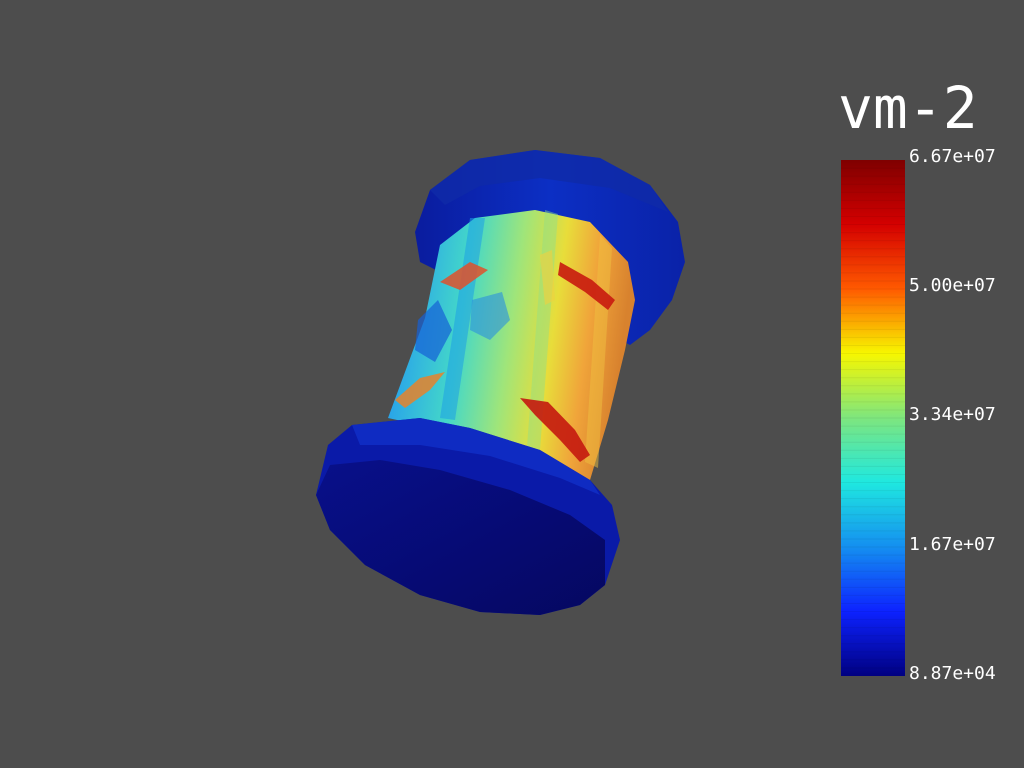  Describe the element at coordinates (952, 285) in the screenshot. I see `scalar-bar-tick-4: 5.00e+07` at that location.